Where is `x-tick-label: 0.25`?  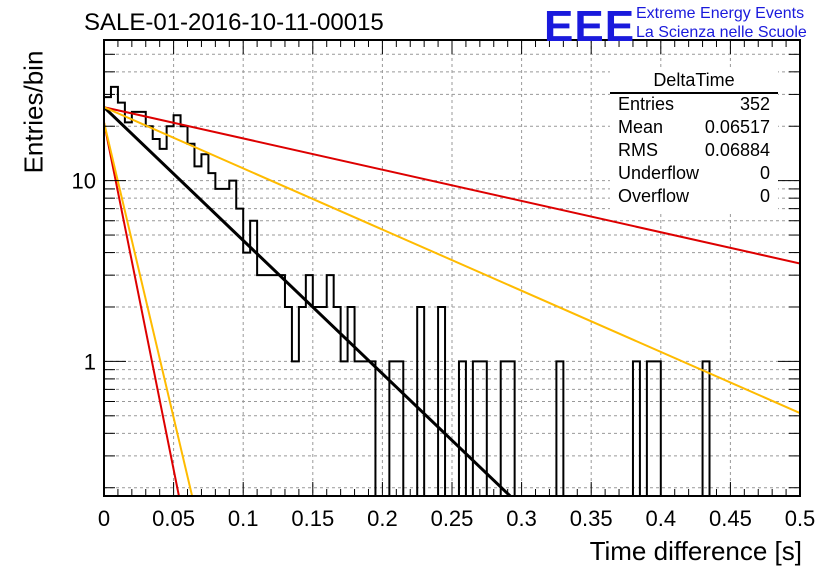
x-tick-label: 0.25 is located at coordinates (452, 518).